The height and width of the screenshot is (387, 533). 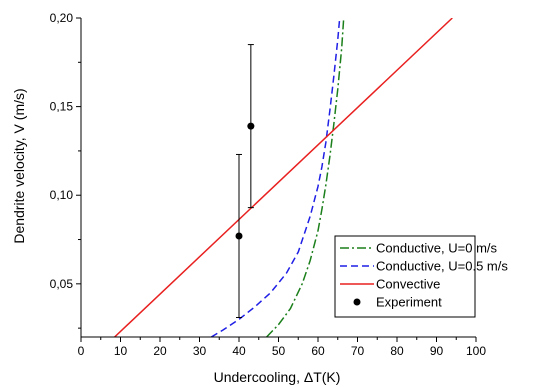 I want to click on x-axis-label: Undercooling, ΔT(K), so click(x=277, y=377).